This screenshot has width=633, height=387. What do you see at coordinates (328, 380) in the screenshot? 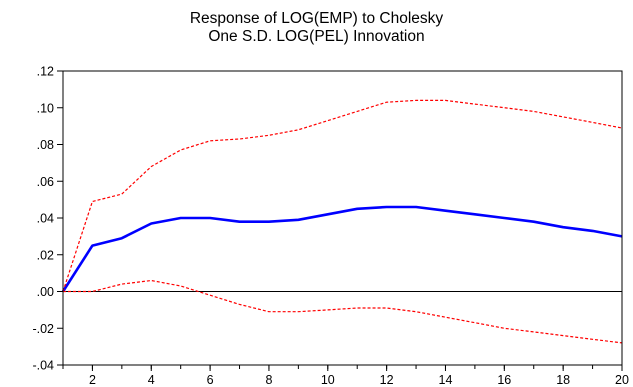
I see `x-tick-label: 10` at bounding box center [328, 380].